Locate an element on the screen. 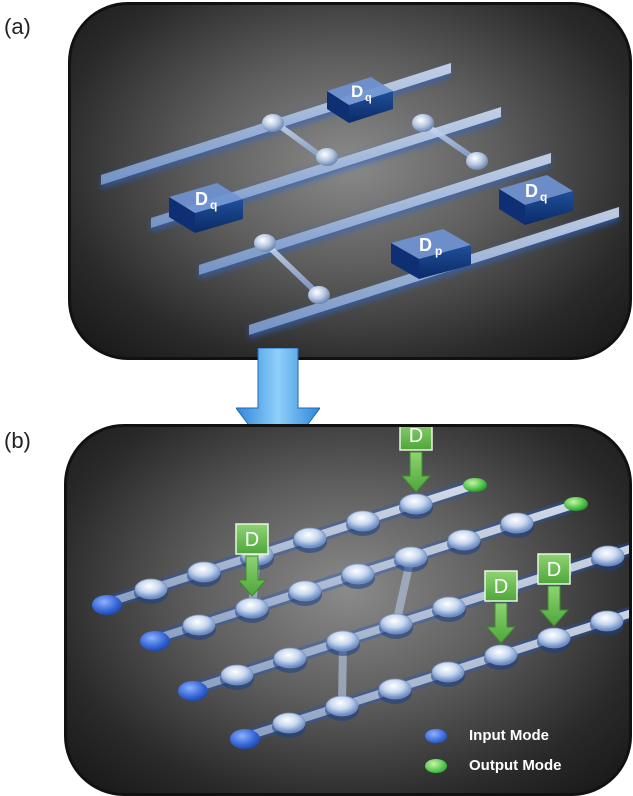  couplers is located at coordinates (370, 207).